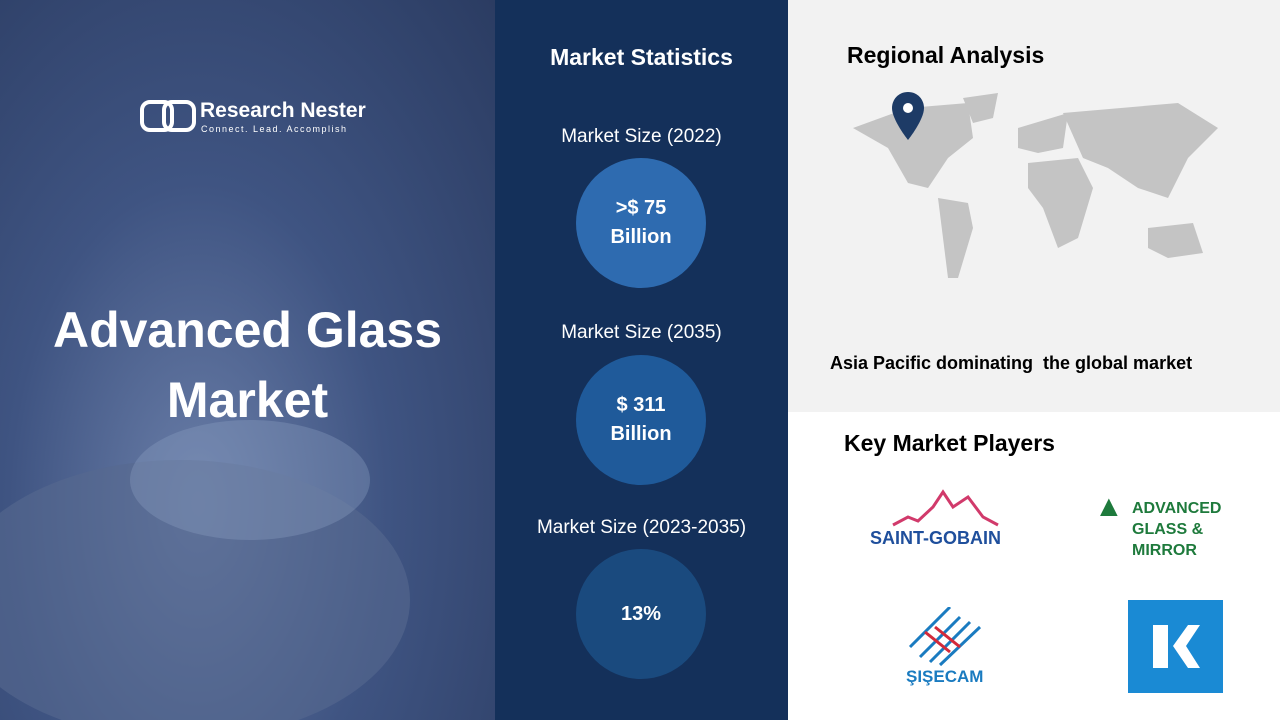 Image resolution: width=1280 pixels, height=720 pixels. Describe the element at coordinates (641, 614) in the screenshot. I see `stat-value: 13%` at that location.